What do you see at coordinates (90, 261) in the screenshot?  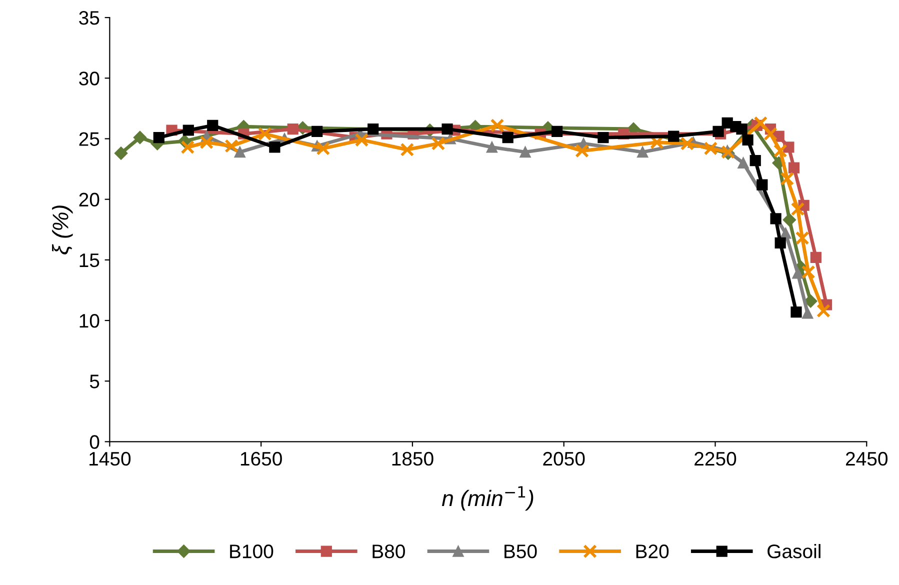 I see `y-tick-label: 15` at bounding box center [90, 261].